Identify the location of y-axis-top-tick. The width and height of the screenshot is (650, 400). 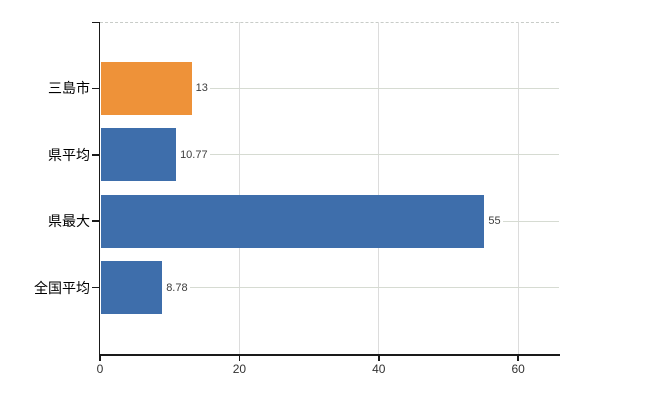
(95, 22).